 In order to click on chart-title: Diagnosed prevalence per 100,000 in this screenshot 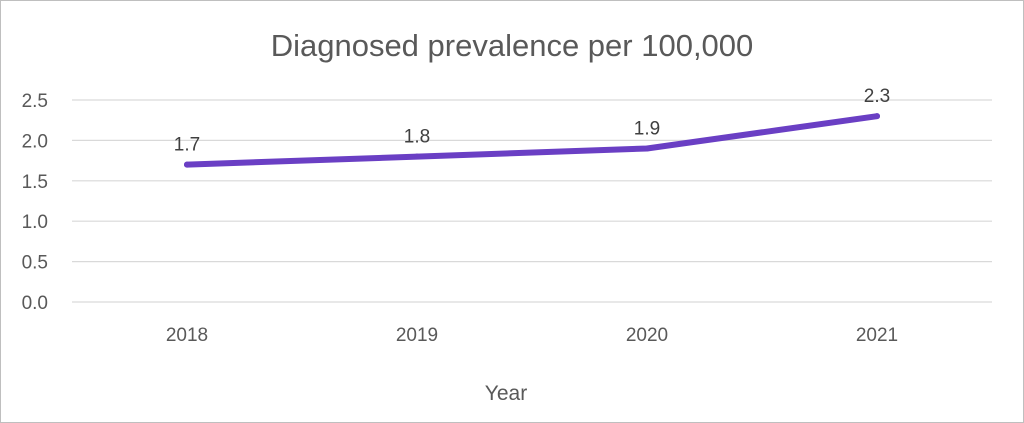, I will do `click(512, 45)`.